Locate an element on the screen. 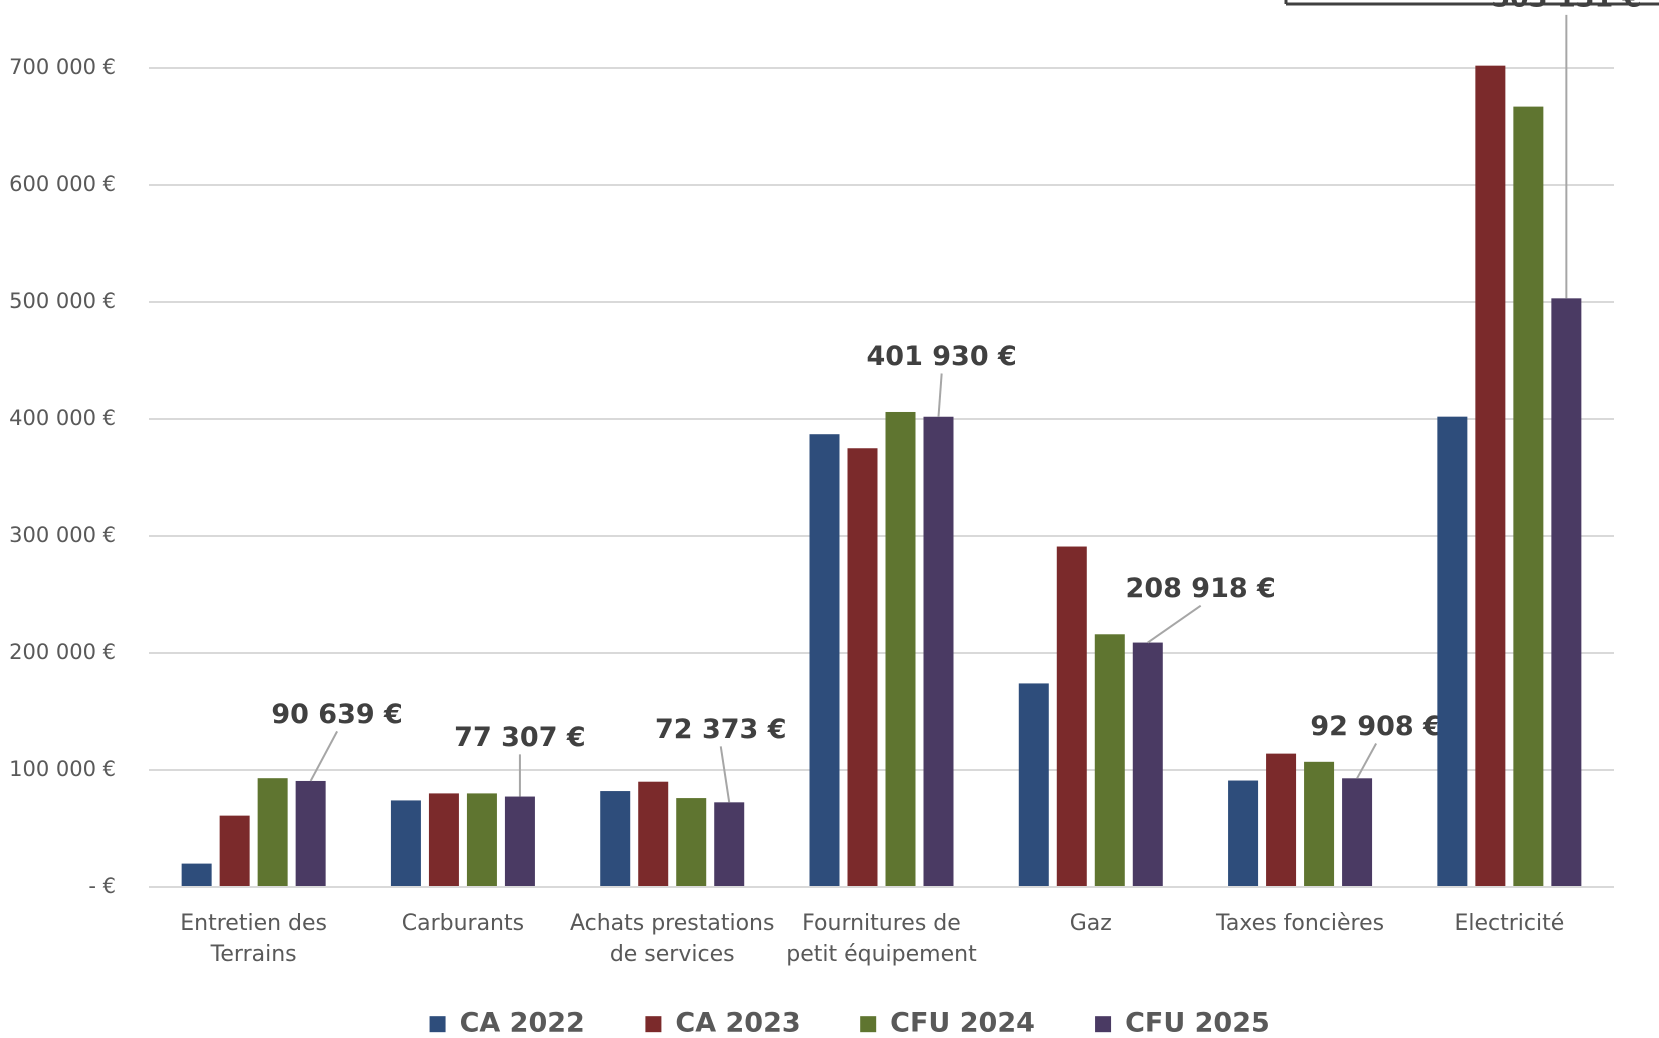  data-label: 72 373 € is located at coordinates (721, 729).